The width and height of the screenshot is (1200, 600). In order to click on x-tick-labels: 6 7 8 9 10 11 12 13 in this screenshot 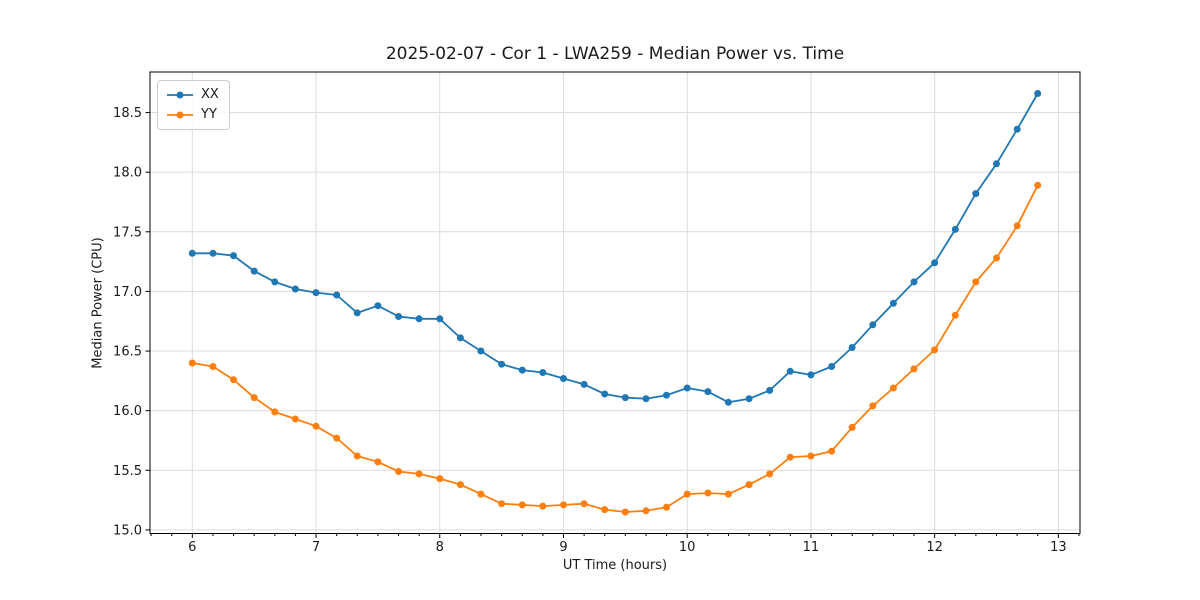, I will do `click(627, 547)`.